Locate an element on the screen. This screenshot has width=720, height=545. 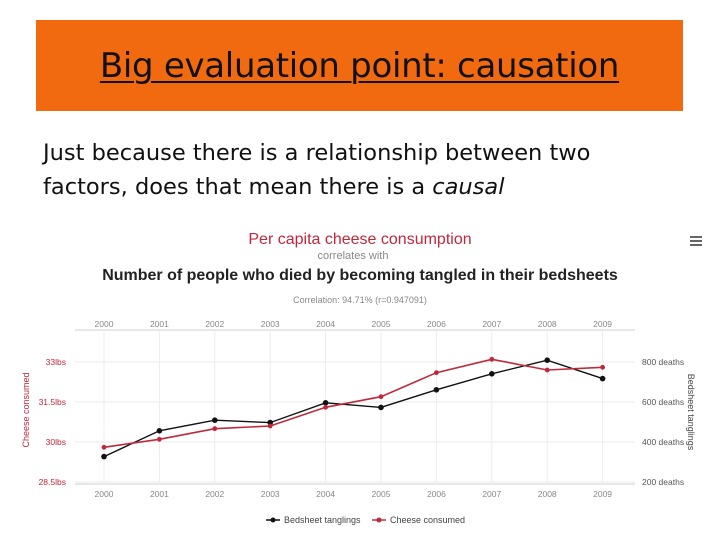
body-line-2-text: factors, does that mean there is a is located at coordinates (238, 187).